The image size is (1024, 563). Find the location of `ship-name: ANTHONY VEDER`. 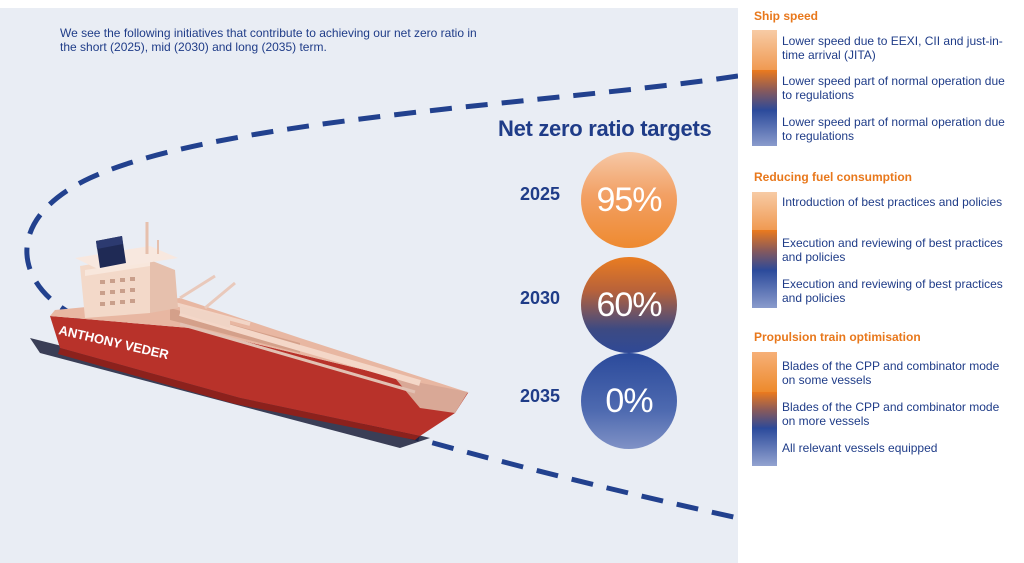

ship-name: ANTHONY VEDER is located at coordinates (114, 342).